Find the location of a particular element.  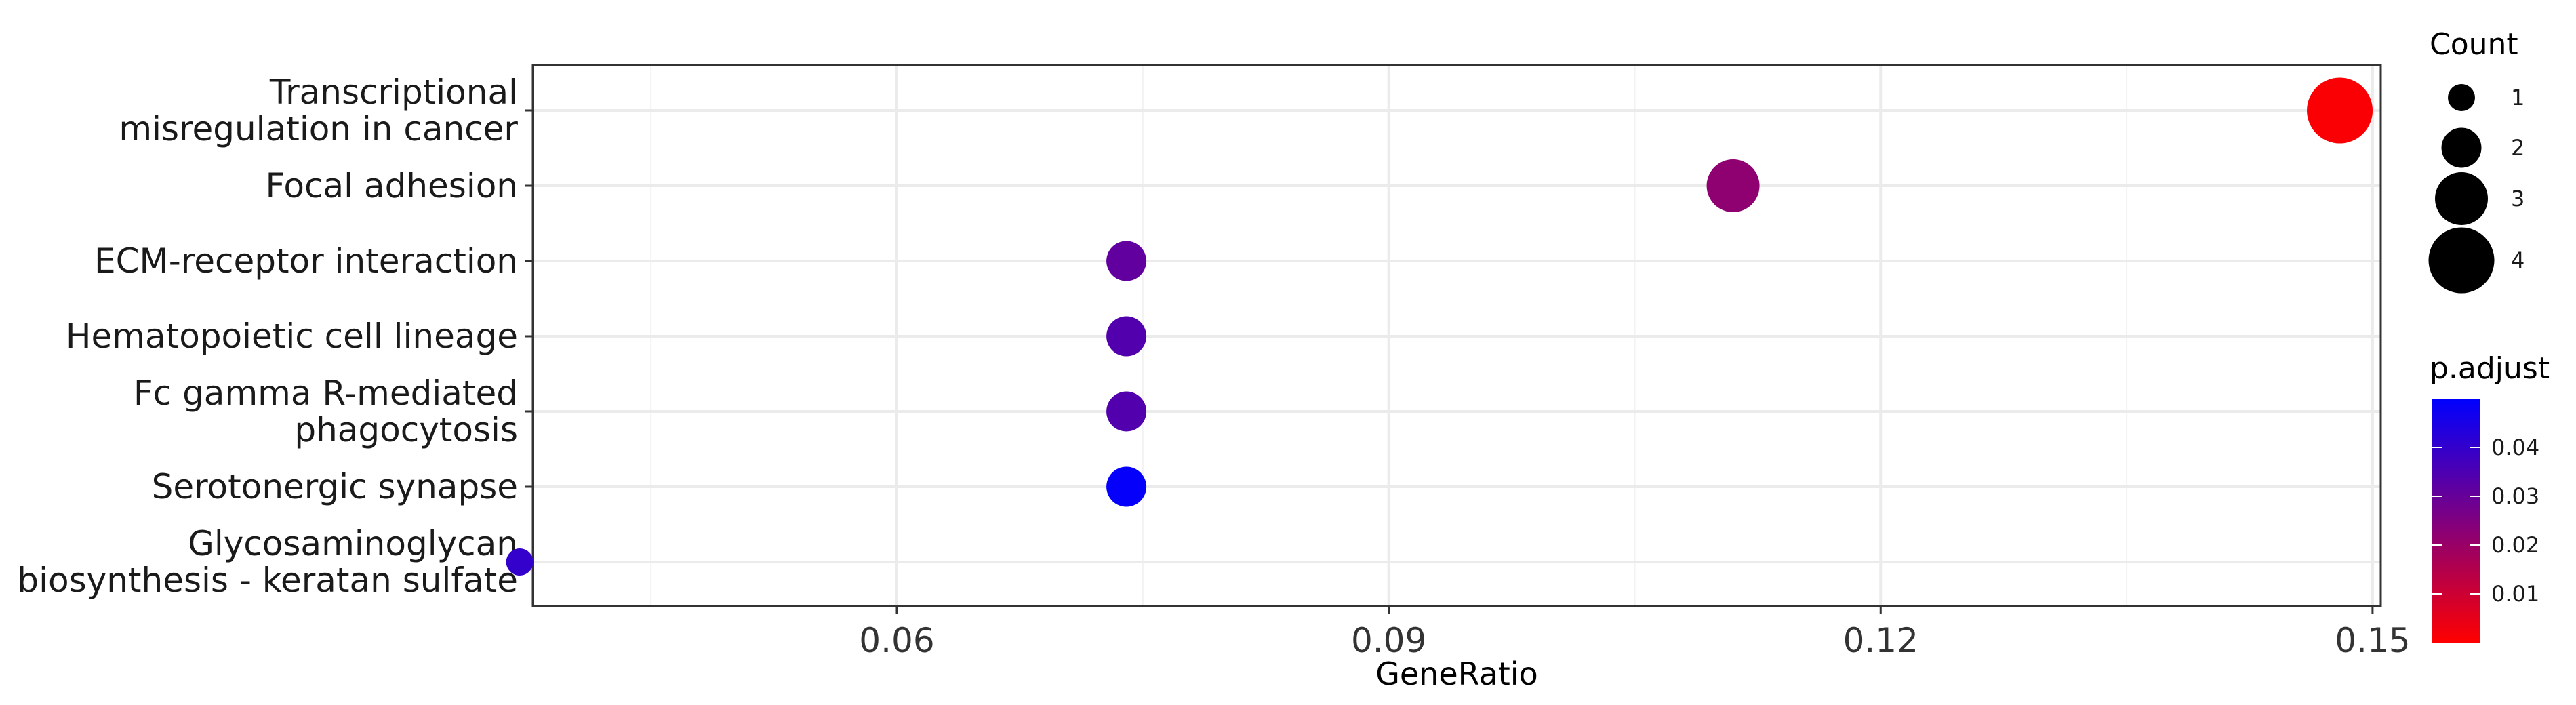

count-legend-label: 3 is located at coordinates (2517, 199).